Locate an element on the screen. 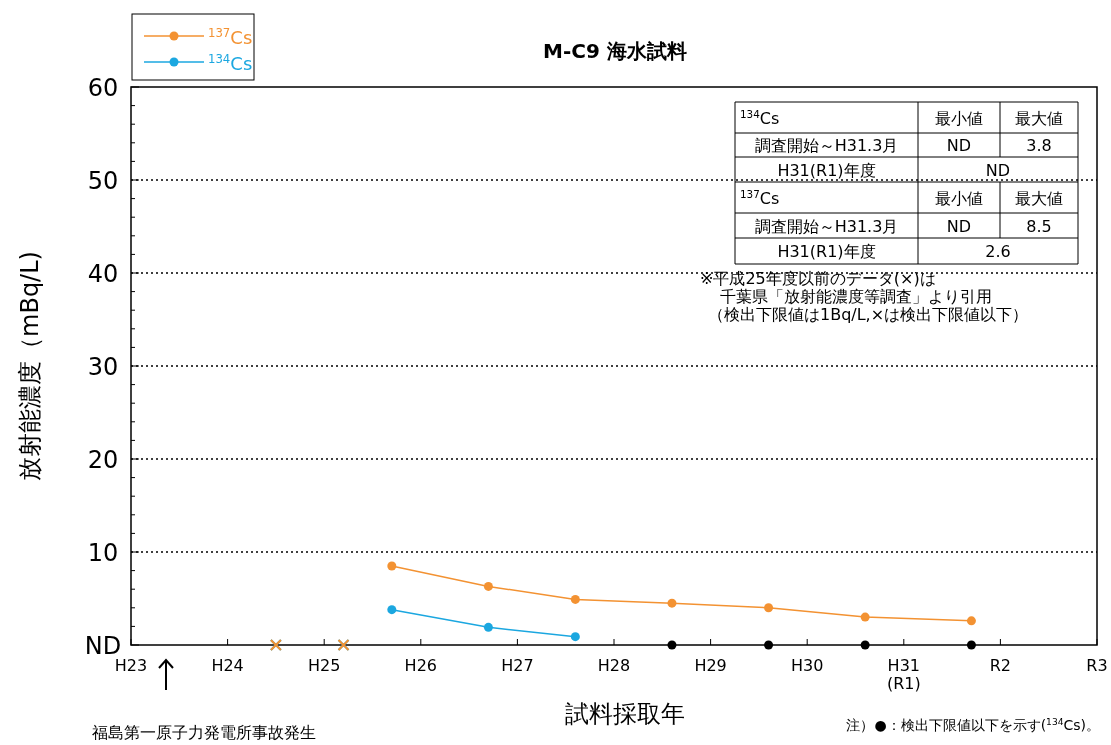 Image resolution: width=1111 pixels, height=745 pixels. x-tick-label: H31 (R1) is located at coordinates (903, 674).